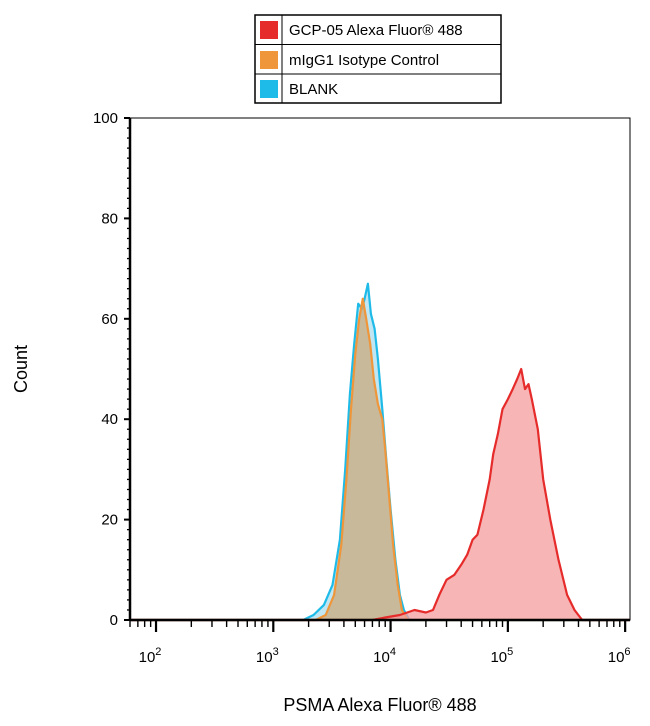 The width and height of the screenshot is (650, 726). I want to click on y-tick-label: 20, so click(109, 520).